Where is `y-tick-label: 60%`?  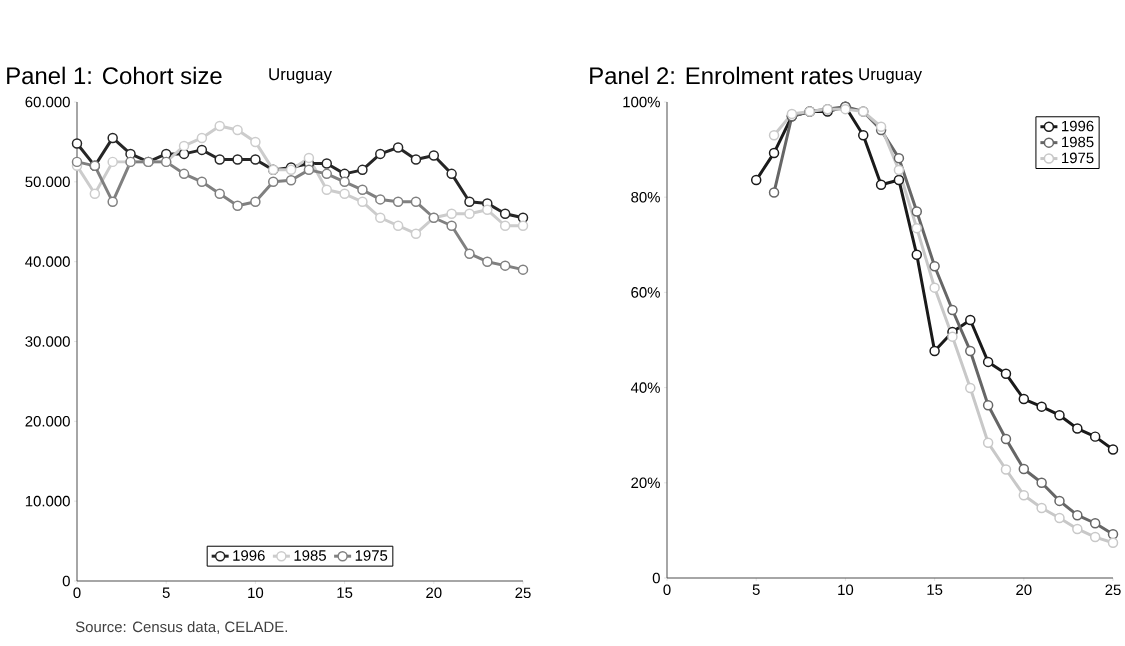 y-tick-label: 60% is located at coordinates (645, 292).